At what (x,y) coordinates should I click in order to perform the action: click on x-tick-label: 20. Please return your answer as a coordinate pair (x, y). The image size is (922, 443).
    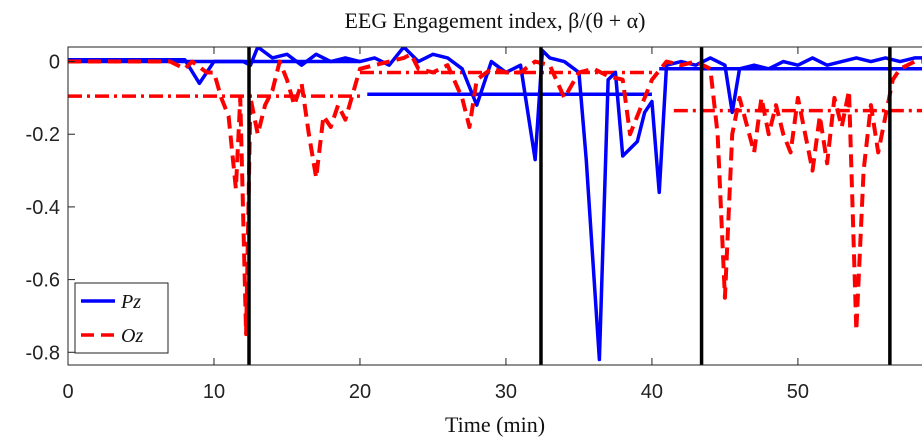
    Looking at the image, I should click on (360, 392).